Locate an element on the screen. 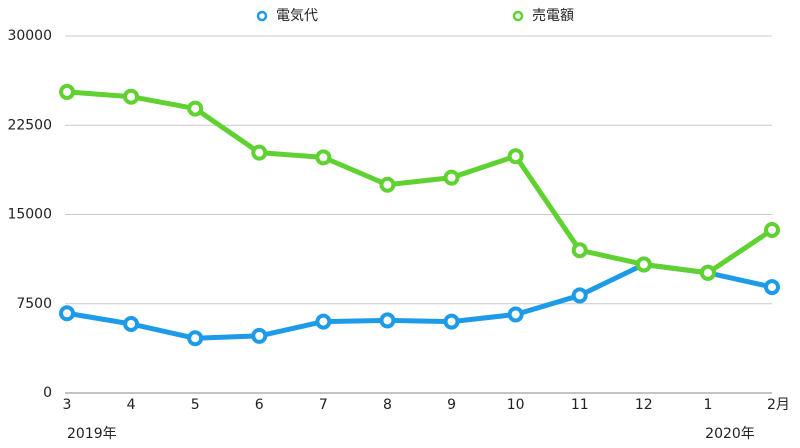  x-tick-label: 4 is located at coordinates (131, 405).